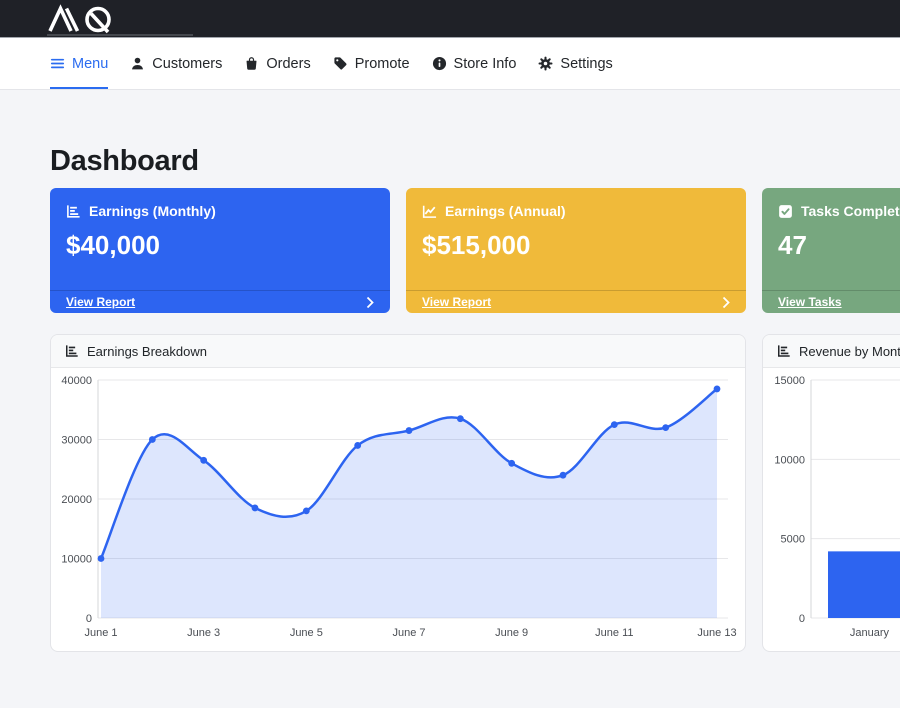 The width and height of the screenshot is (900, 708). Describe the element at coordinates (789, 381) in the screenshot. I see `svg-text: 15000` at that location.